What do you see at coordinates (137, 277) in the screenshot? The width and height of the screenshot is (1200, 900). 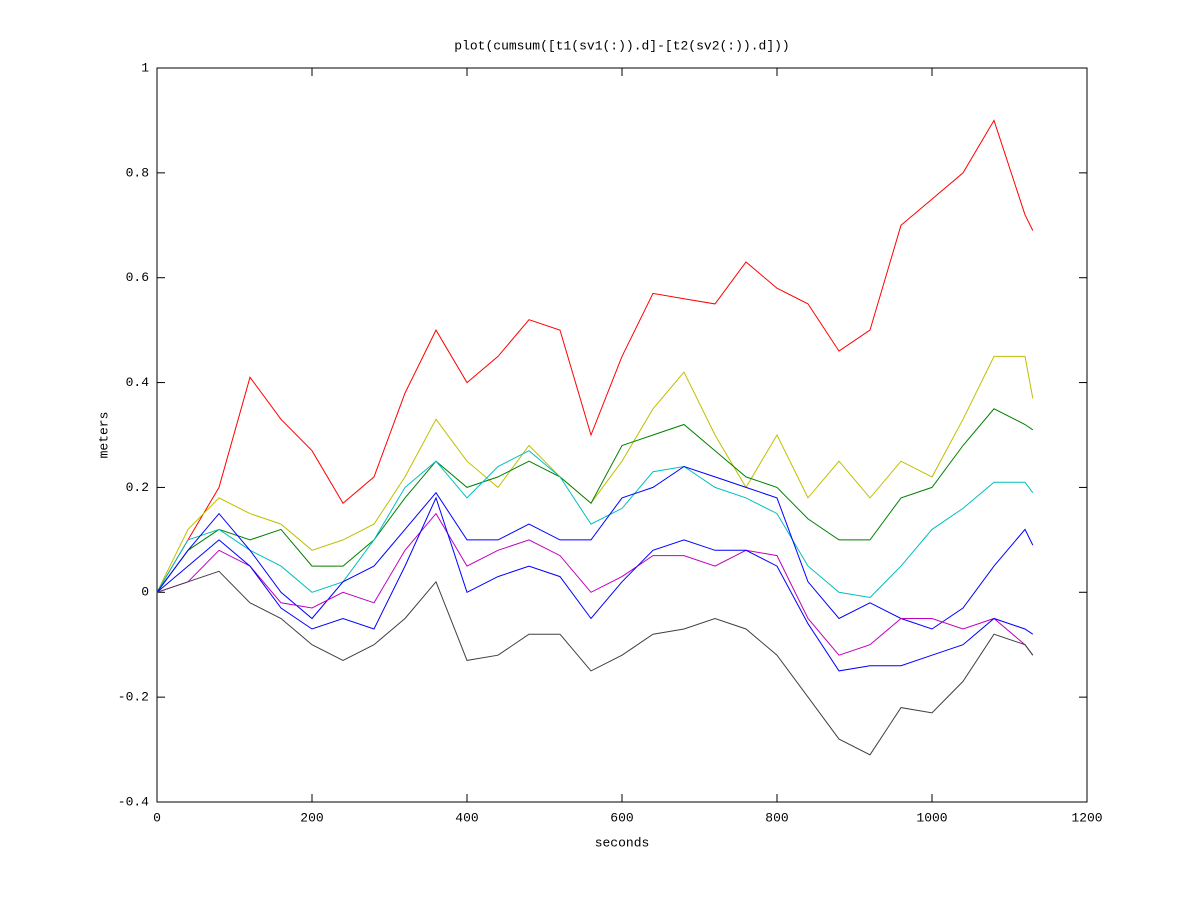 I see `y-tick-label: 0.6` at bounding box center [137, 277].